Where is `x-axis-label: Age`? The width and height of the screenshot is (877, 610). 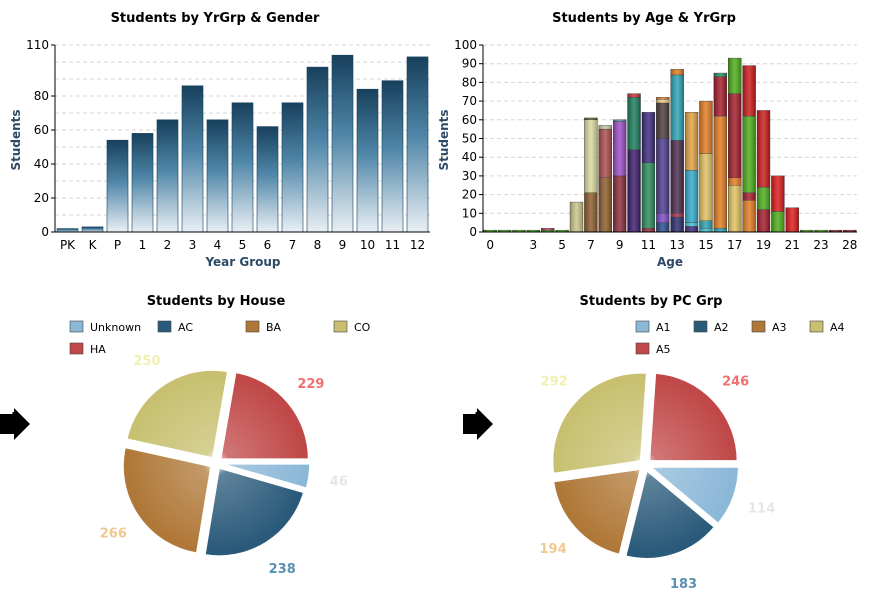 x-axis-label: Age is located at coordinates (670, 262).